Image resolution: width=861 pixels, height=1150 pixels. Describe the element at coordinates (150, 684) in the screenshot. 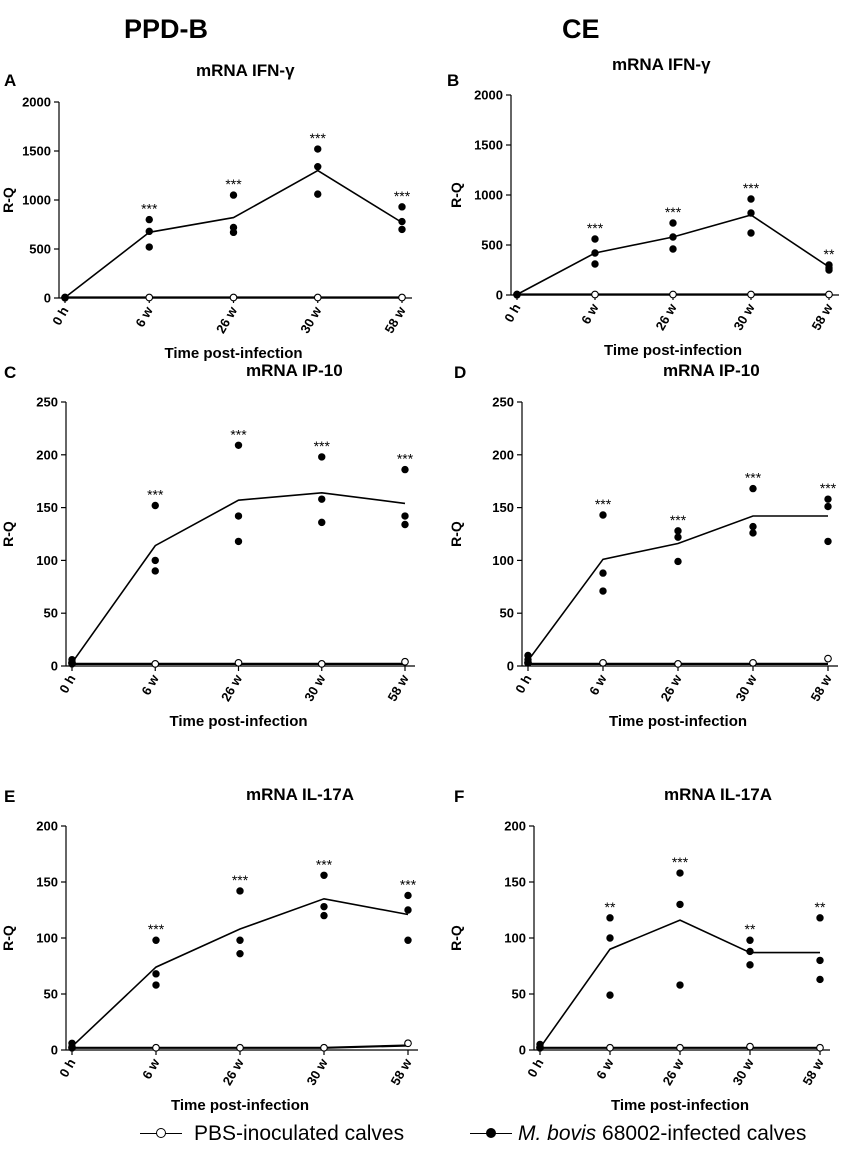

I see `x-tick-label-c: 6 w` at that location.